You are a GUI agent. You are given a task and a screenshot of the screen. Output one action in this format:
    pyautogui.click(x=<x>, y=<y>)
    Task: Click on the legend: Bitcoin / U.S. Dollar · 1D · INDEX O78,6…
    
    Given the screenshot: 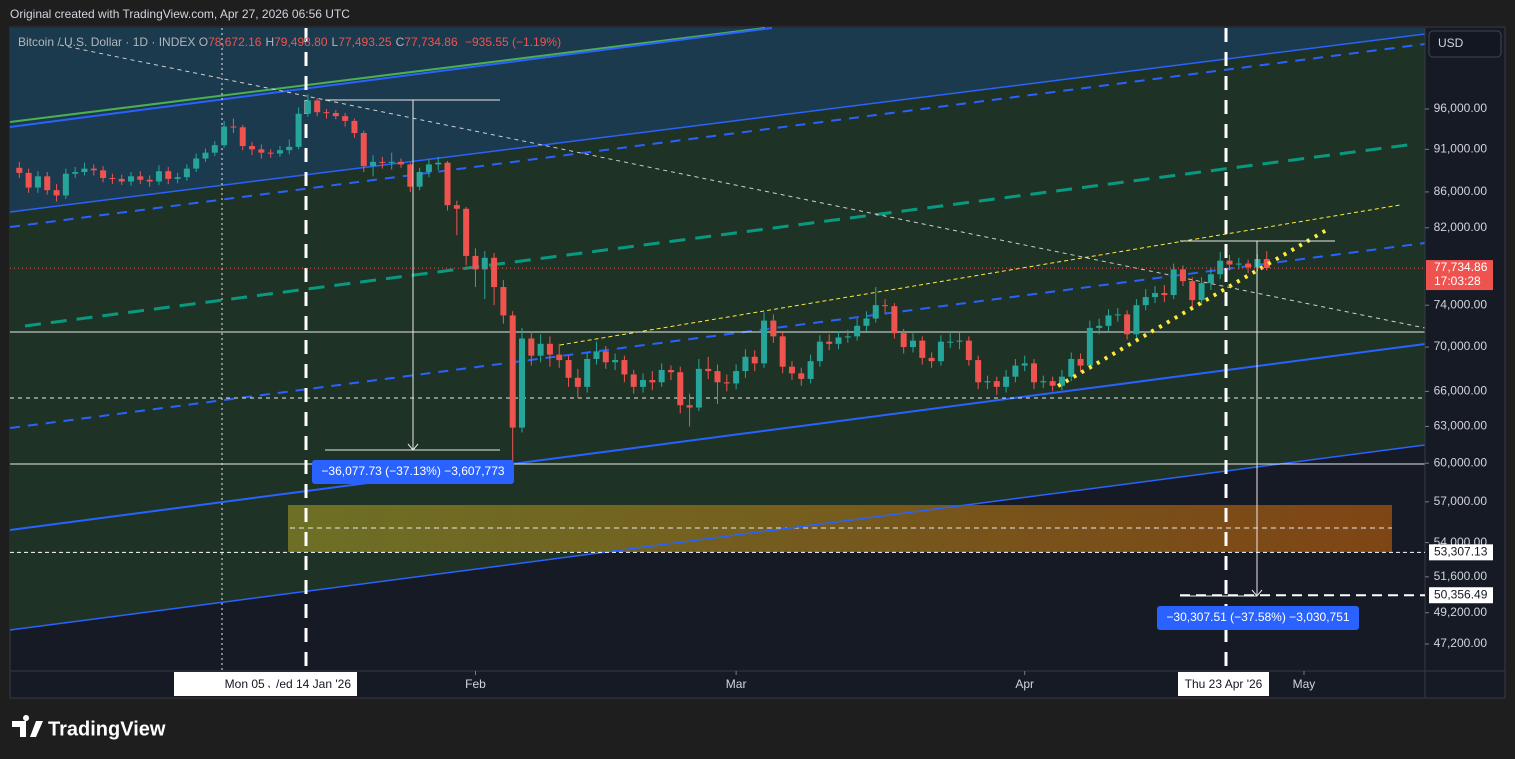 What is the action you would take?
    pyautogui.click(x=291, y=42)
    